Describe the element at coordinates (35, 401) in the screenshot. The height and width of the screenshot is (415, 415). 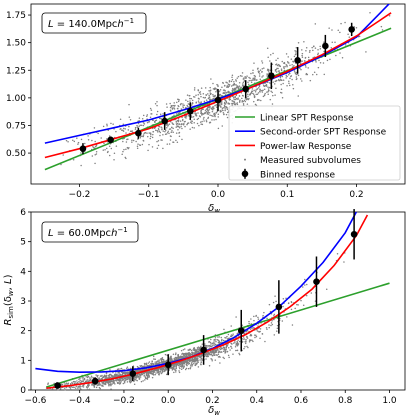
I see `x-tick-label: −0.6` at that location.